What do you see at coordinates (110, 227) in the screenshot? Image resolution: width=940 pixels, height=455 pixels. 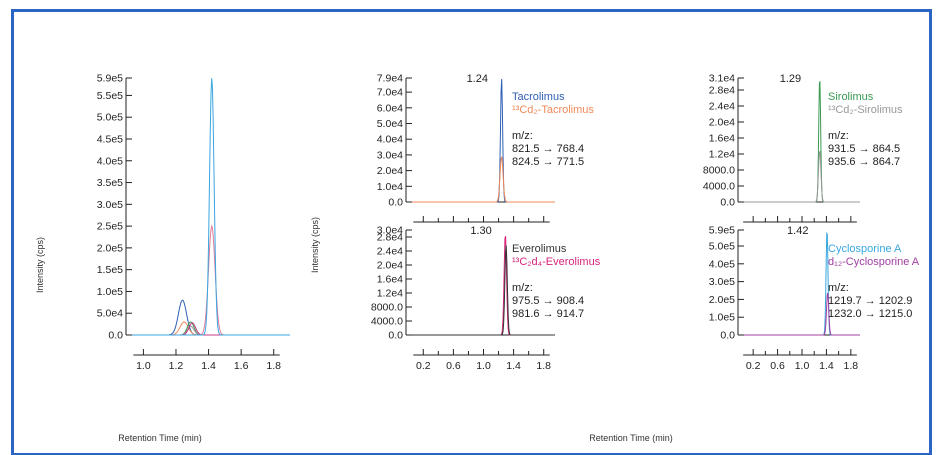 I see `y-tick-label: 2.5e5` at bounding box center [110, 227].